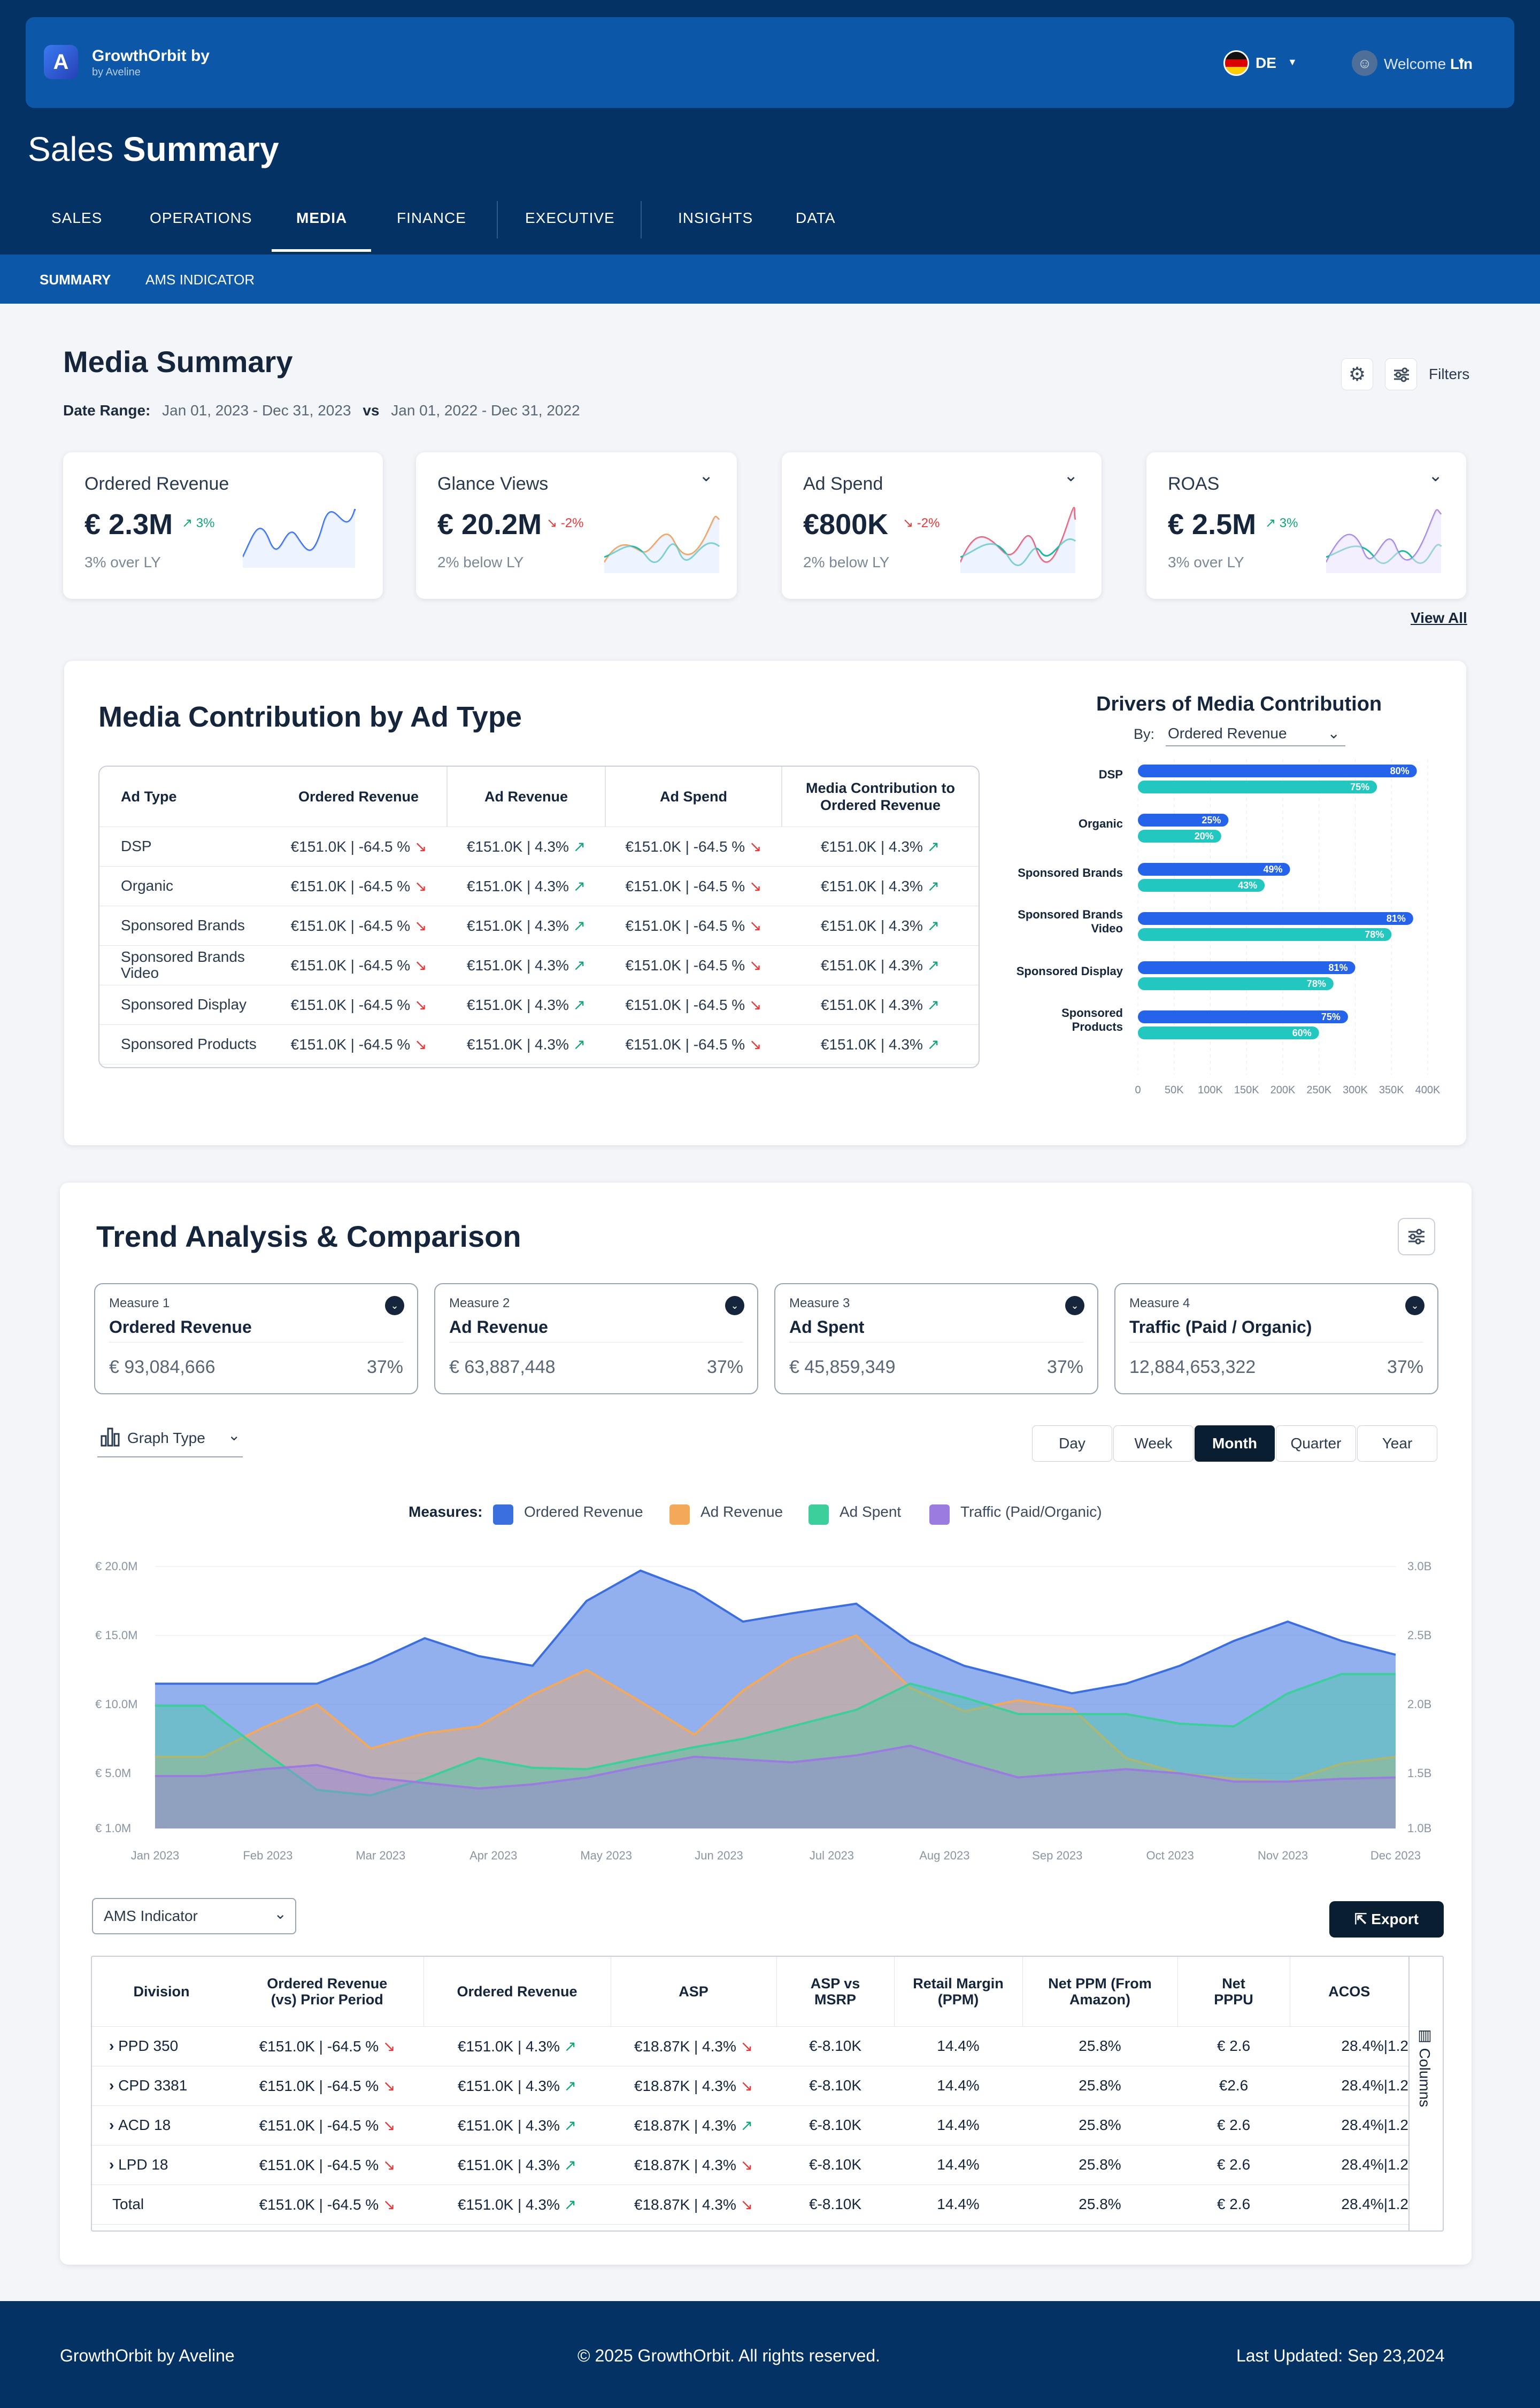  I want to click on col-ad-revenue: Ad Revenue, so click(525, 797).